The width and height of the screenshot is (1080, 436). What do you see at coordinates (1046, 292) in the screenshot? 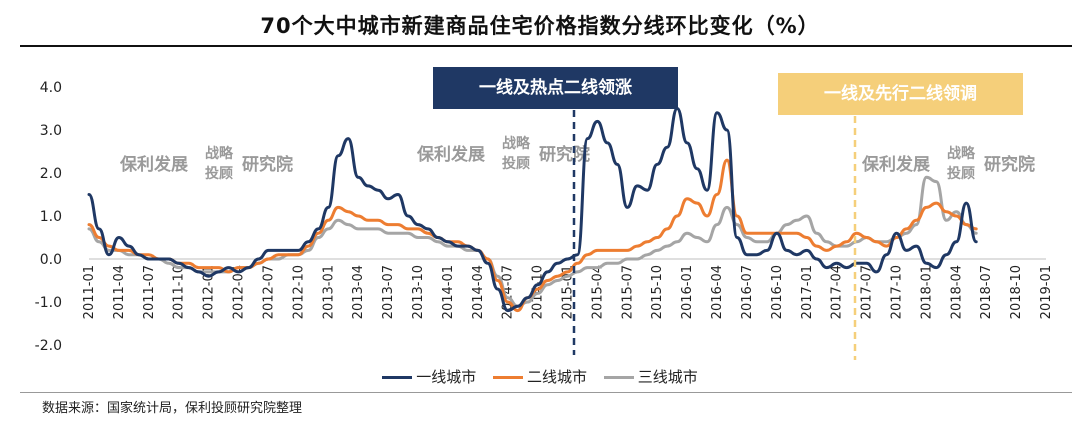
I see `x-tick-label: 2019-01` at bounding box center [1046, 292].